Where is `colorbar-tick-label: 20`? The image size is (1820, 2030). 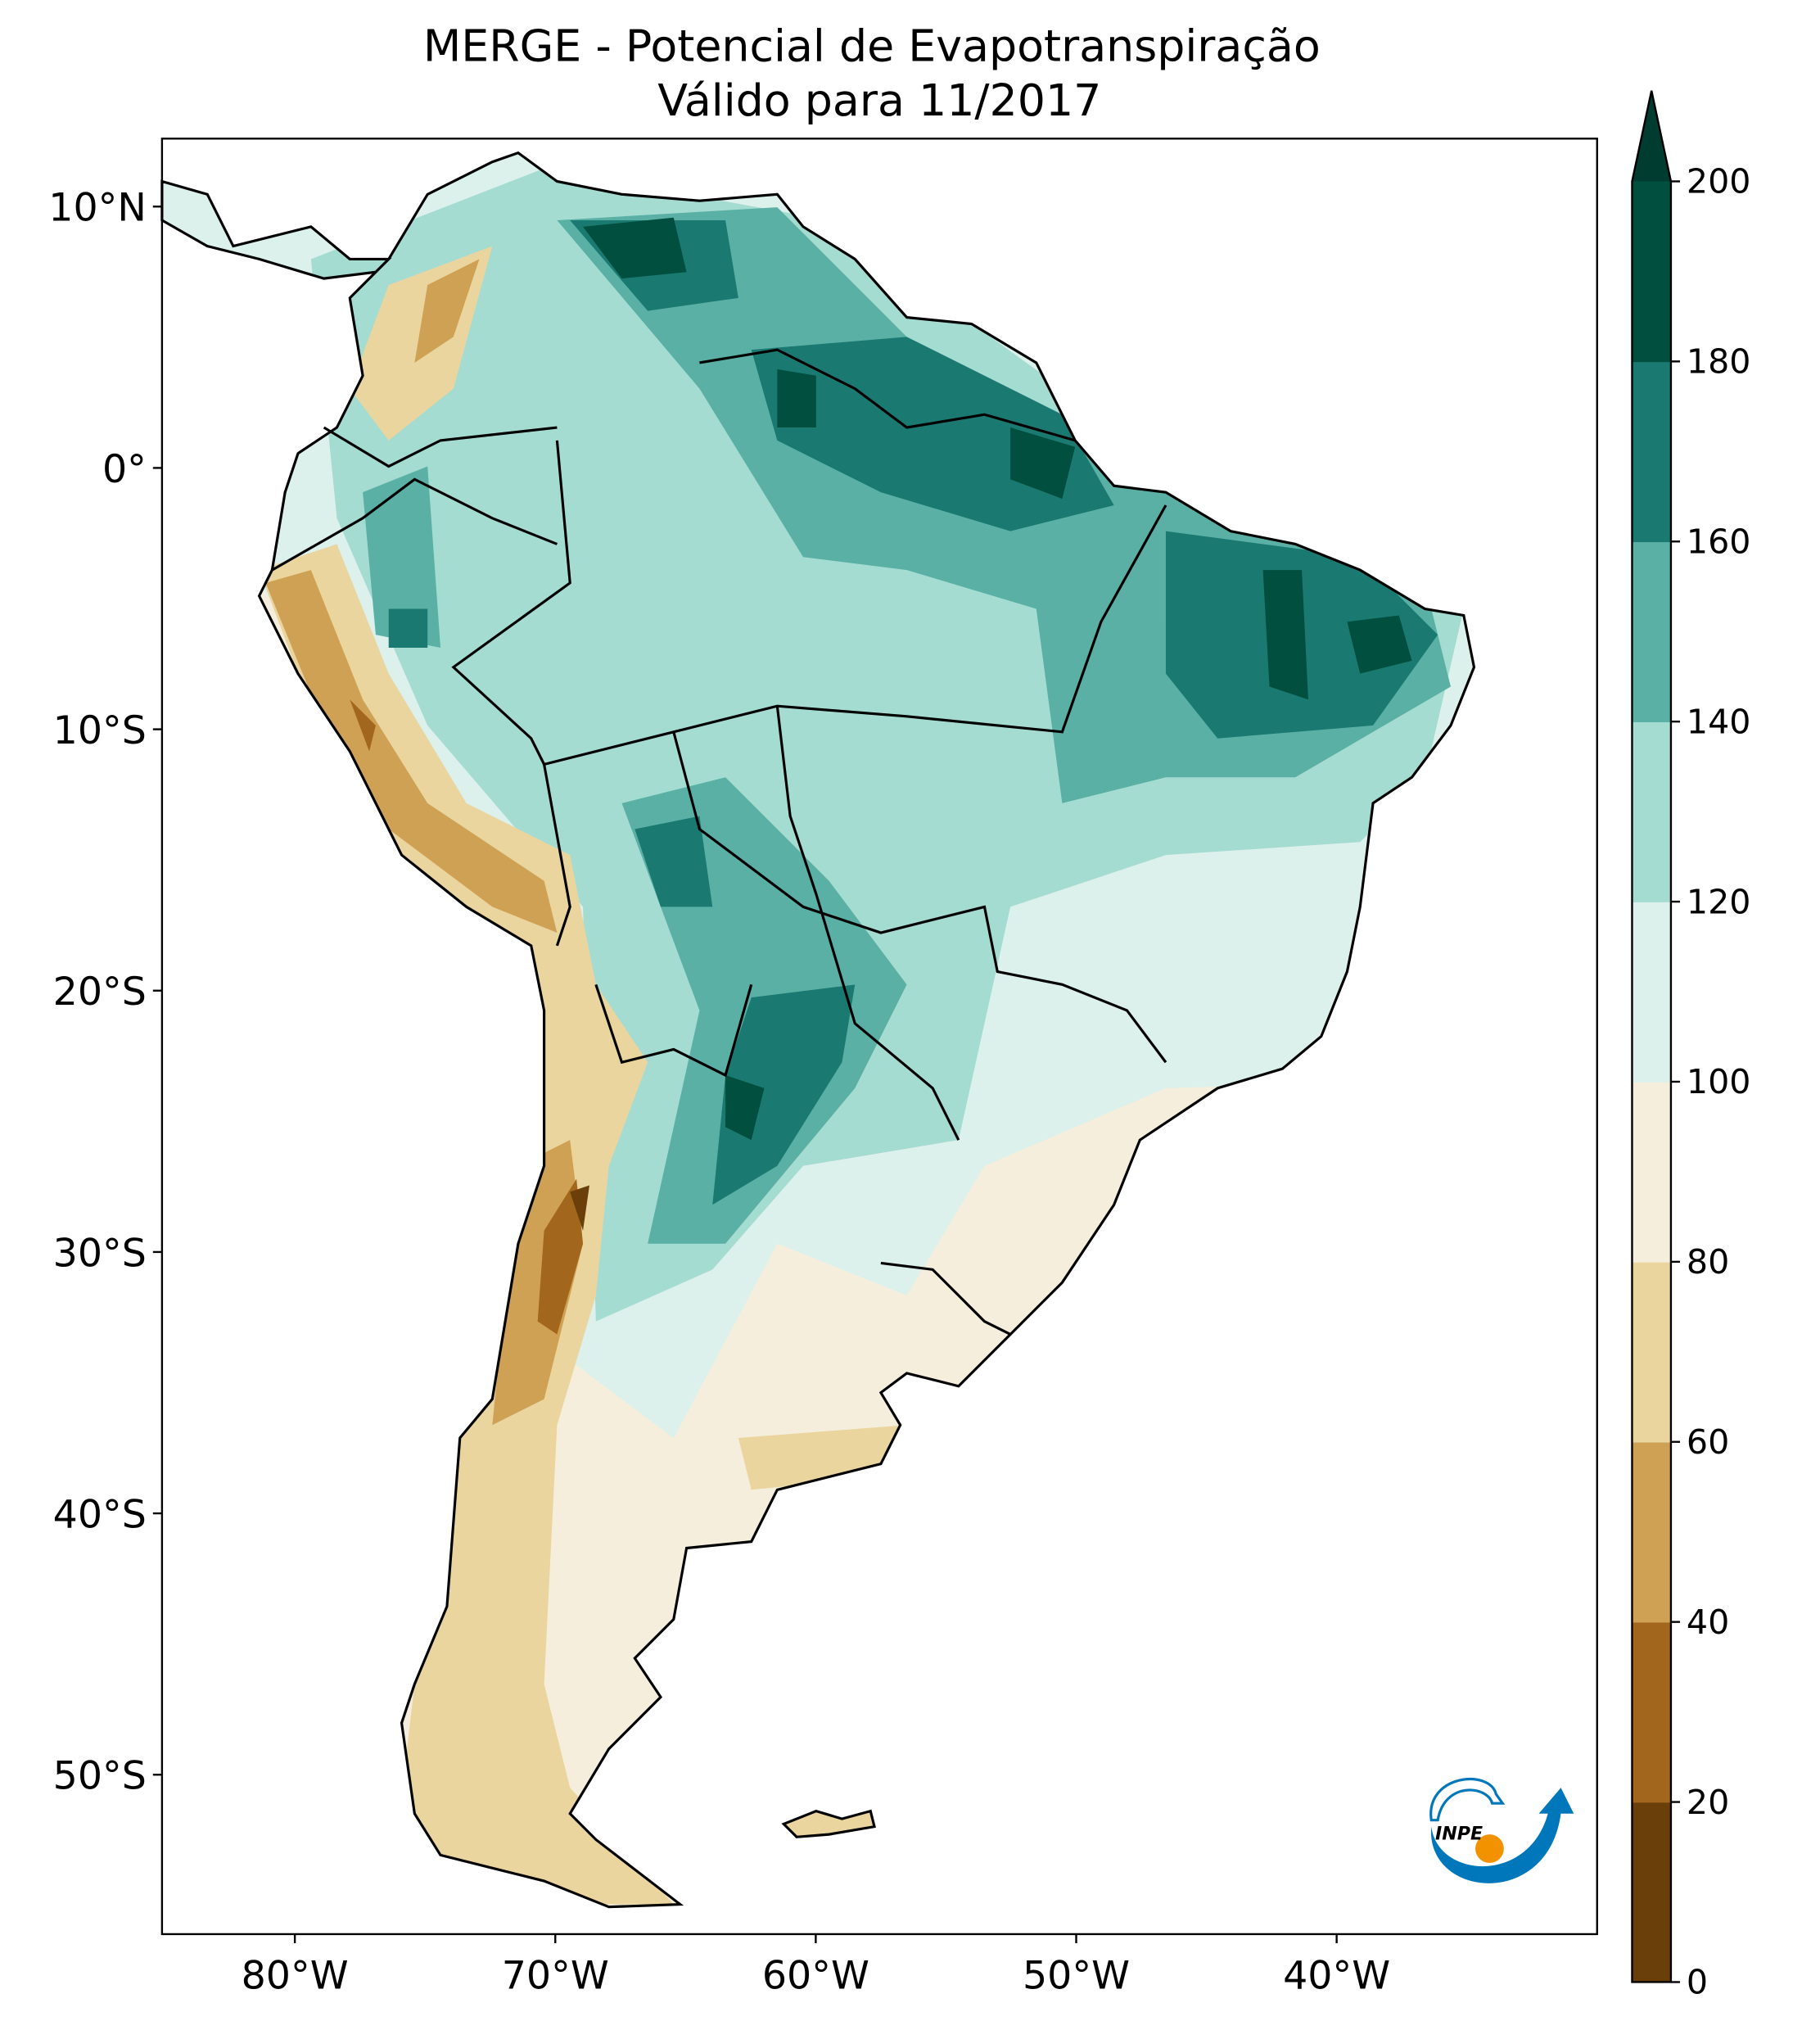
colorbar-tick-label: 20 is located at coordinates (1708, 1802).